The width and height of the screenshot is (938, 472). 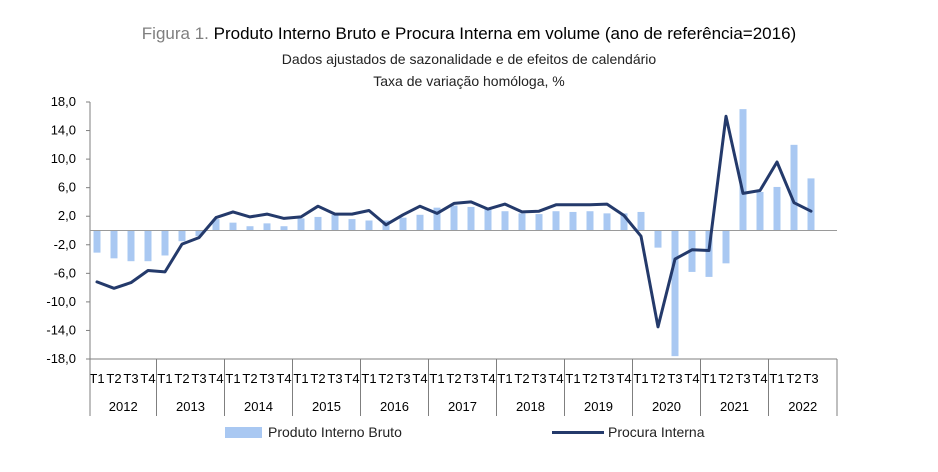 I want to click on y-tick-label: -14,0, so click(x=61, y=329).